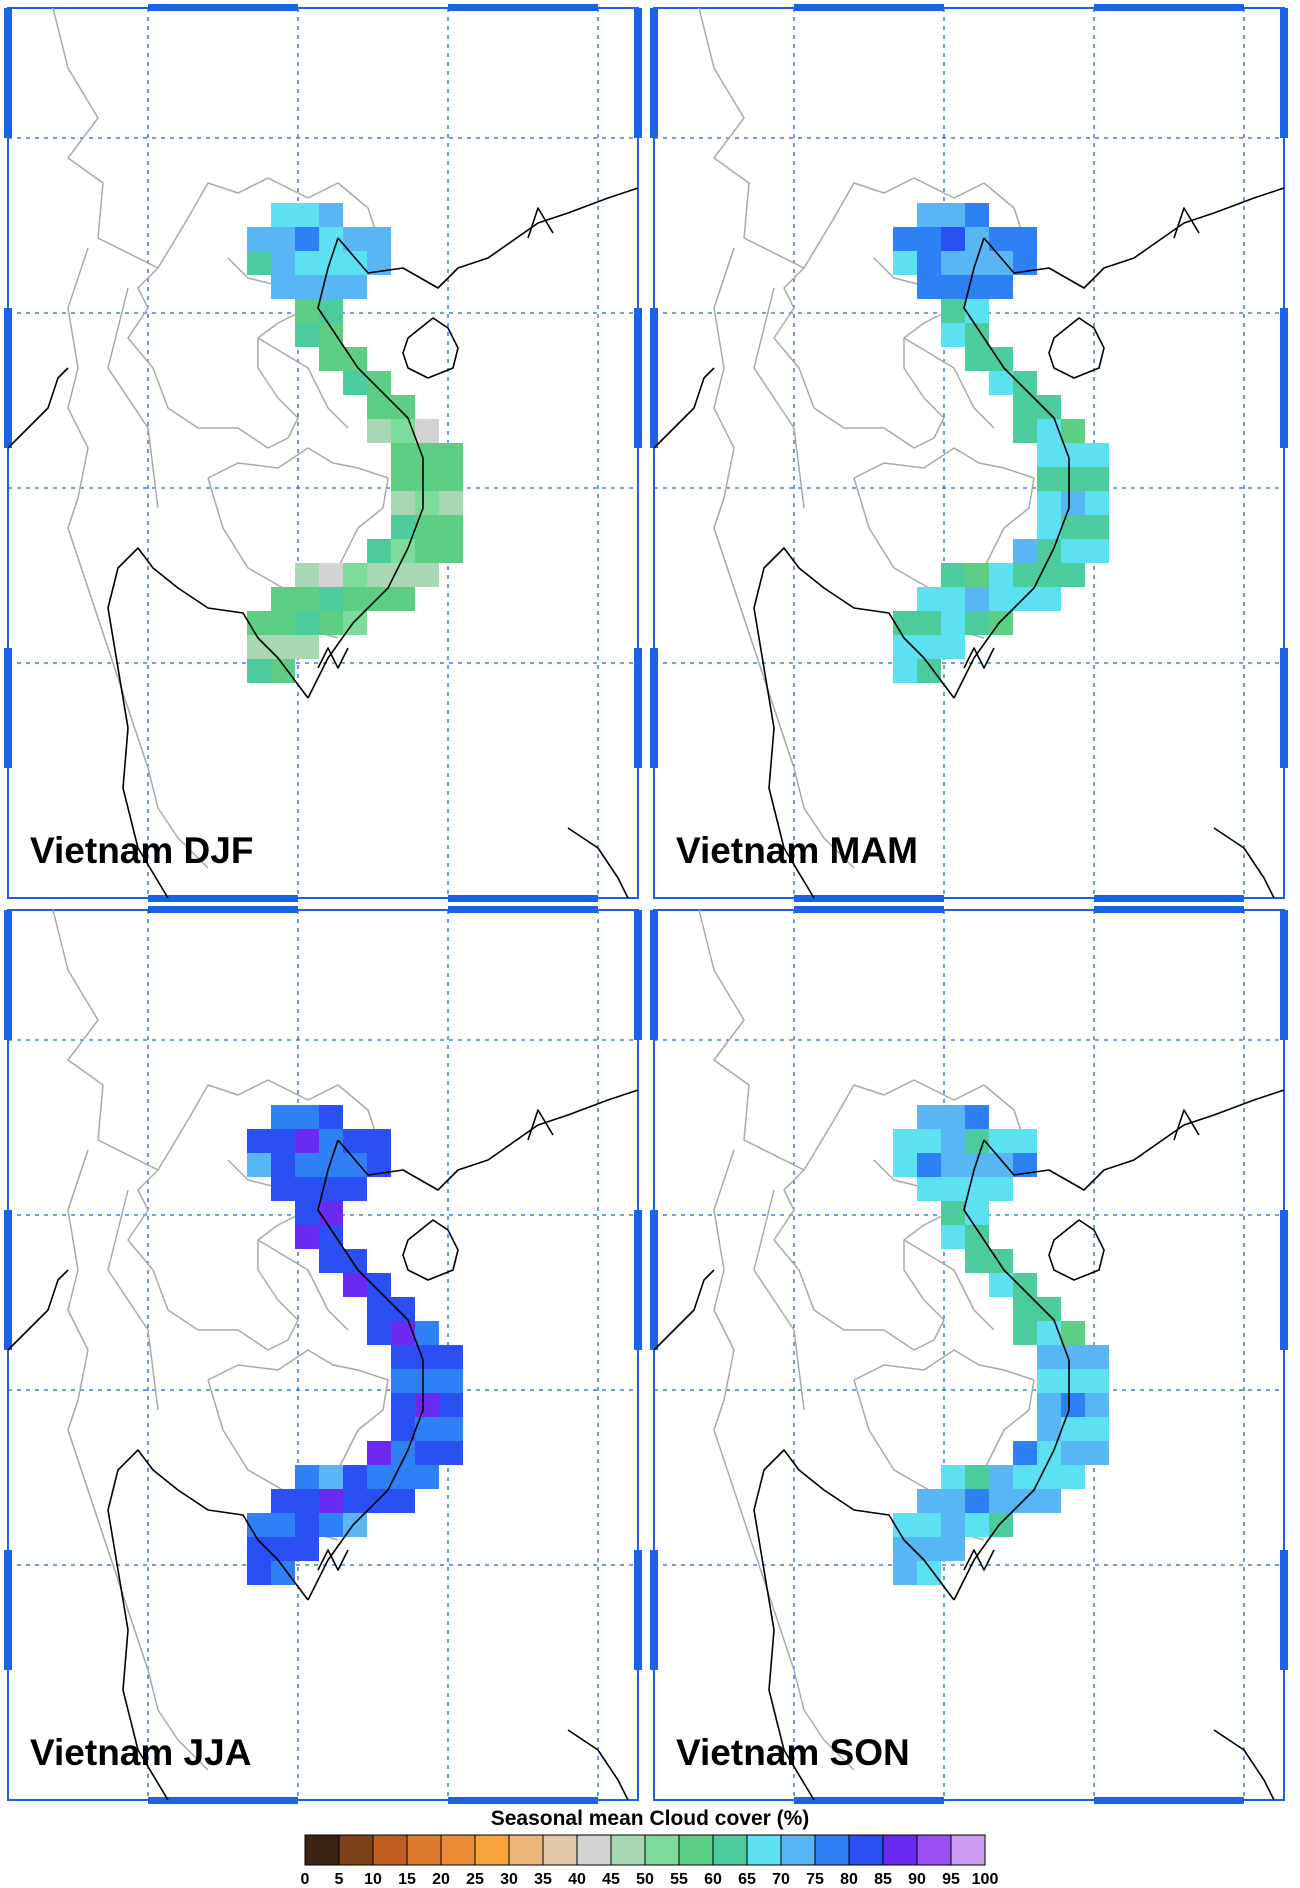 The image size is (1300, 1888). What do you see at coordinates (917, 1879) in the screenshot?
I see `colorbar-label: 90` at bounding box center [917, 1879].